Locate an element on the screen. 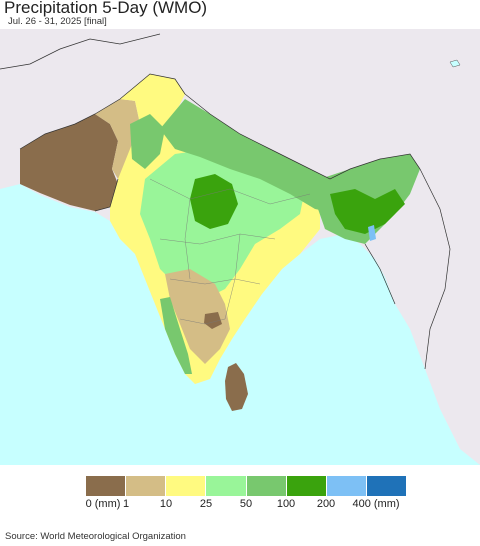 This screenshot has width=480, height=546. legend-labels: 0 (mm) 1 10 25 50 100 200 400 (mm) is located at coordinates (240, 506).